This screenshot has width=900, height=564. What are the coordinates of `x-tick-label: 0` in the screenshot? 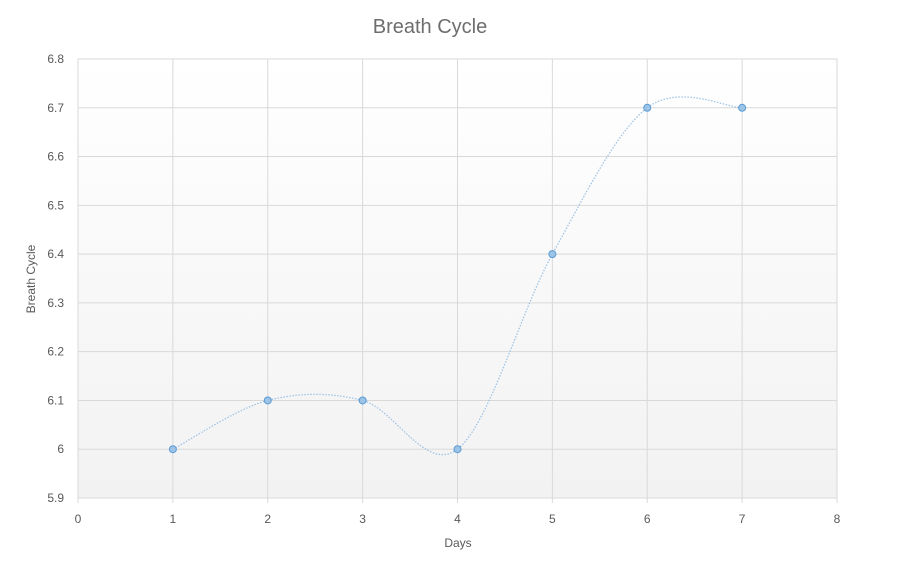 It's located at (78, 519).